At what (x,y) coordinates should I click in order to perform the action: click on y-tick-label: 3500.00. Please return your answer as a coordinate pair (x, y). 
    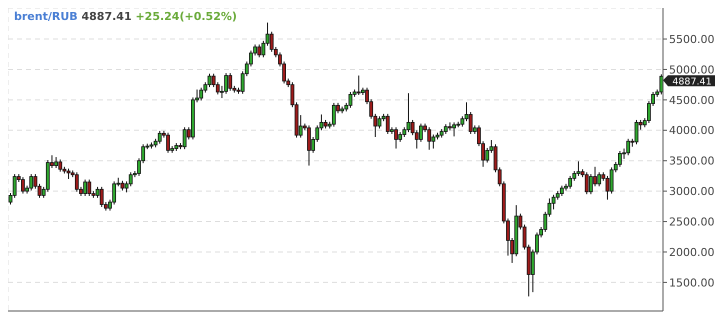
    Looking at the image, I should click on (691, 161).